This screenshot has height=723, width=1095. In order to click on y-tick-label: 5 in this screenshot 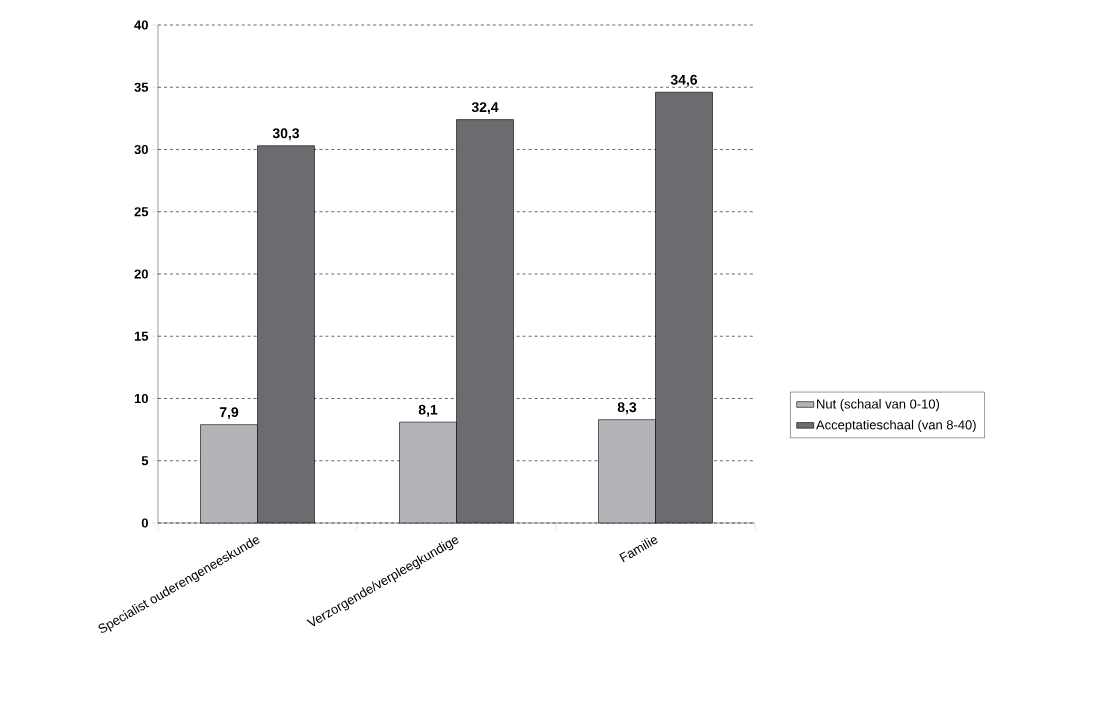, I will do `click(145, 461)`.